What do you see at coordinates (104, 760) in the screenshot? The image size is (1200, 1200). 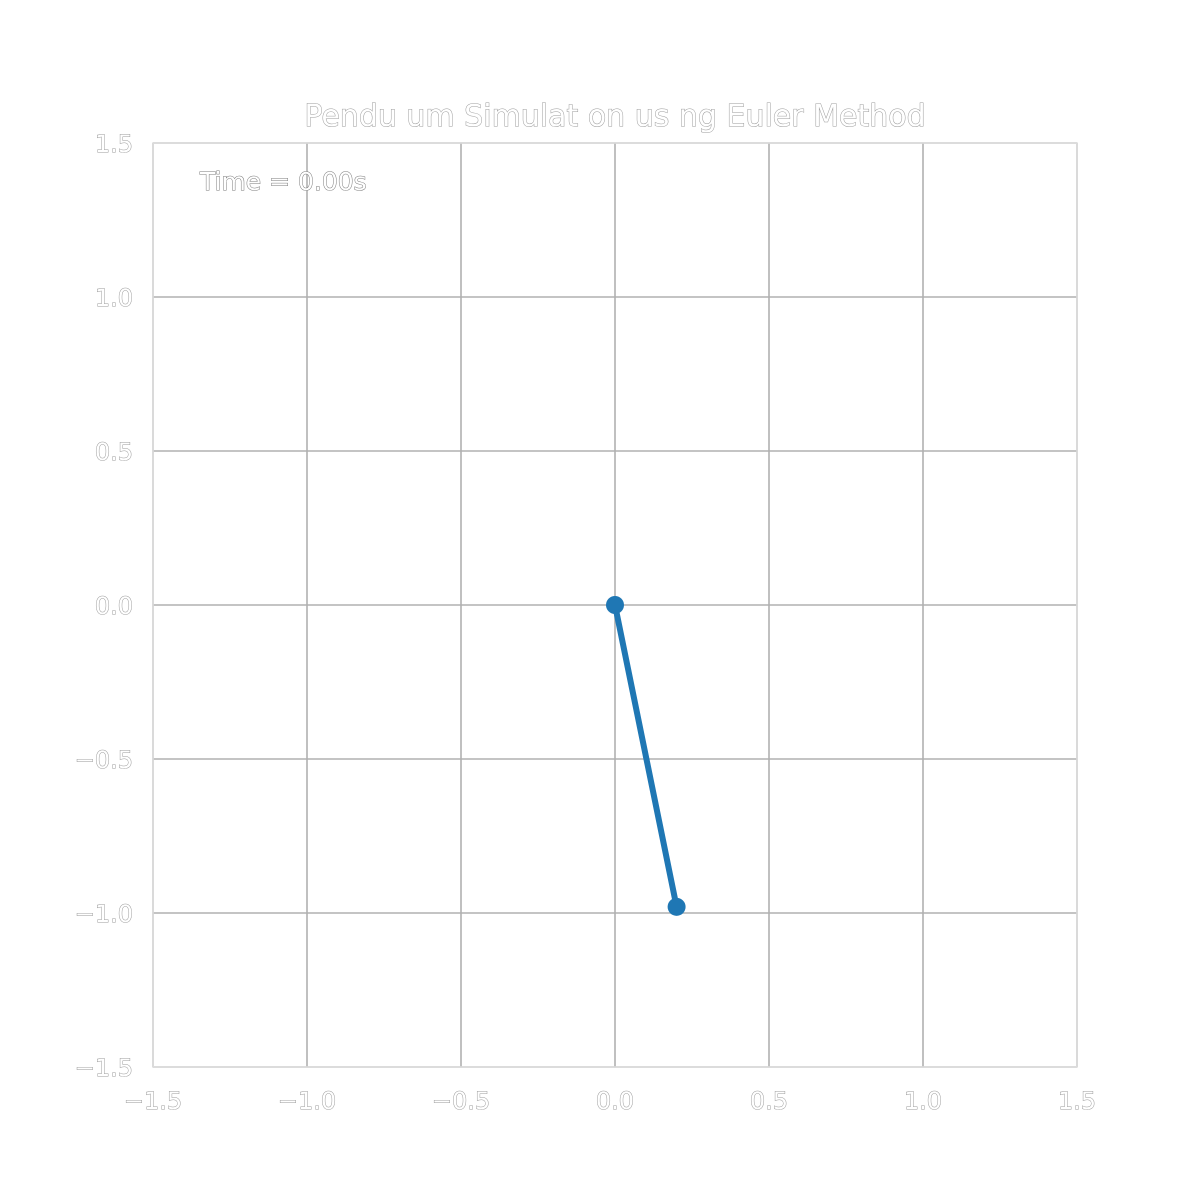 I see `y-tick-label: −0.5` at bounding box center [104, 760].